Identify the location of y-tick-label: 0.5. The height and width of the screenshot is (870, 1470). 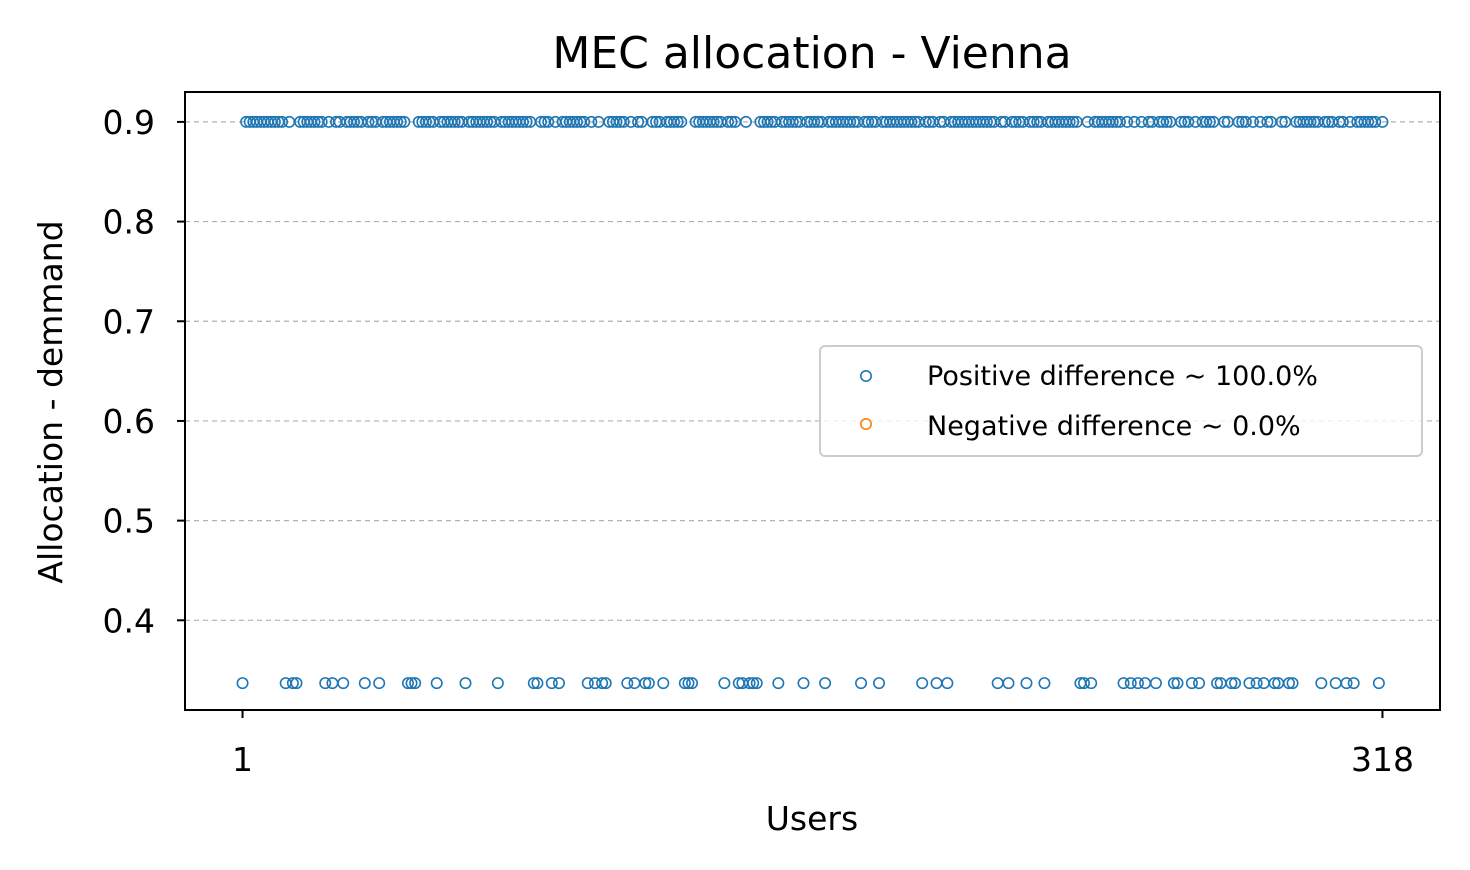
(129, 521).